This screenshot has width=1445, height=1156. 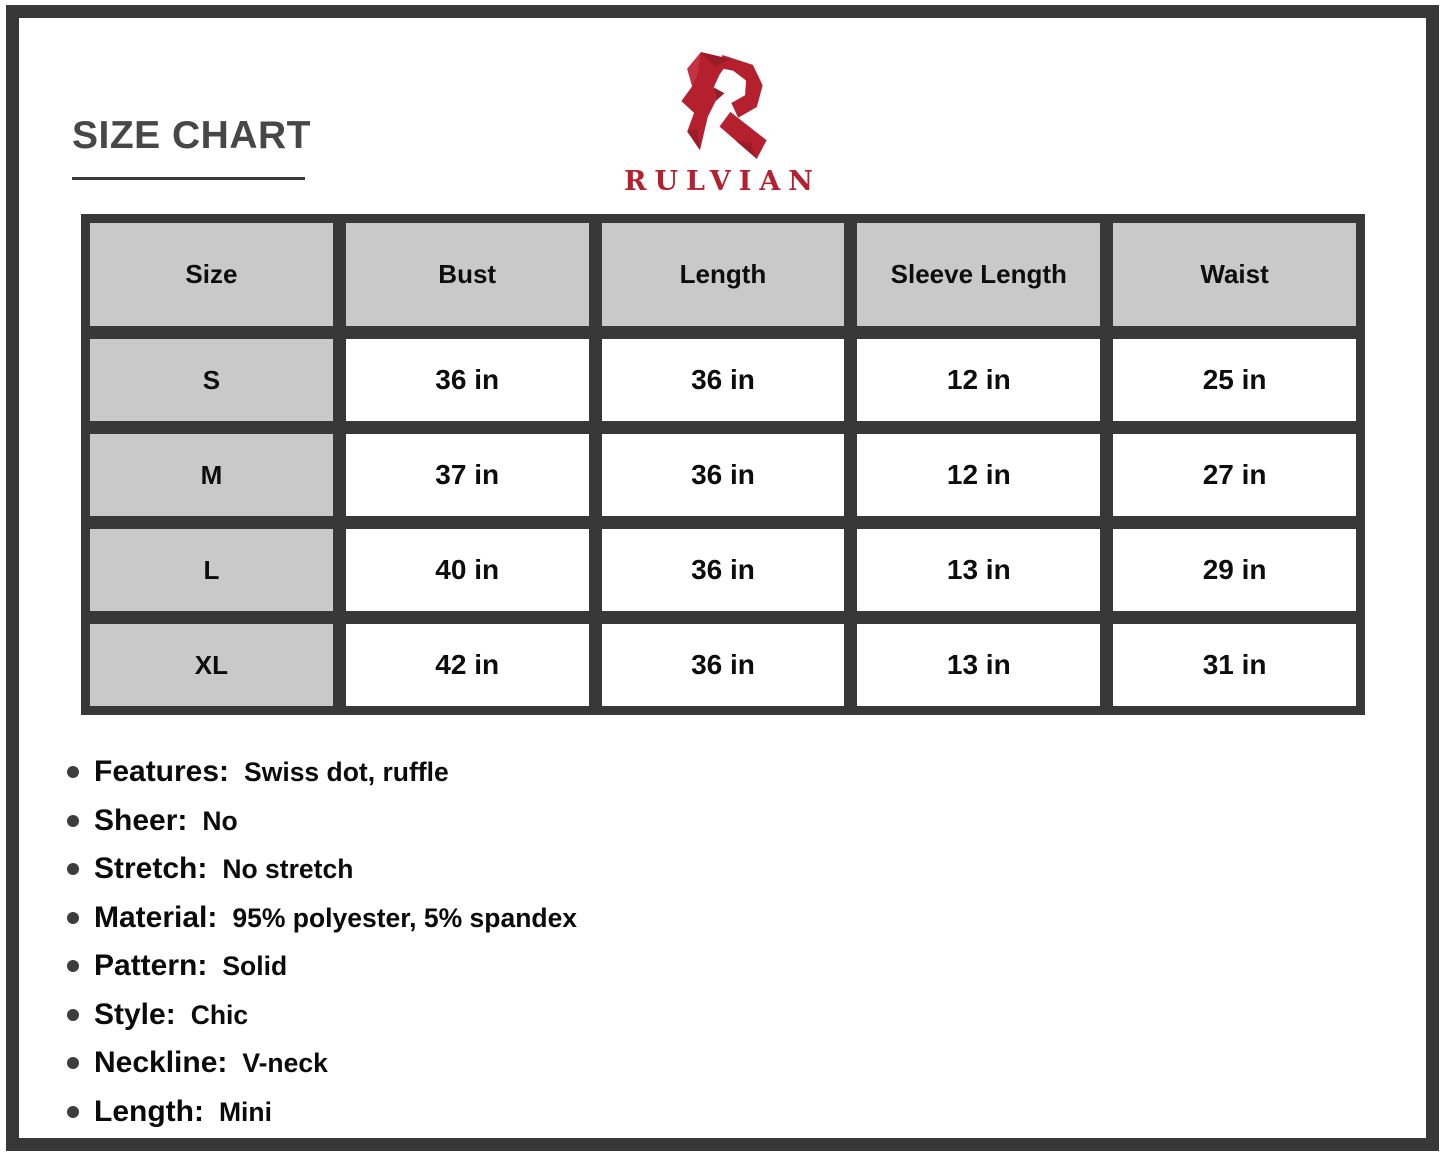 I want to click on measurement-cell: 40 in, so click(x=467, y=570).